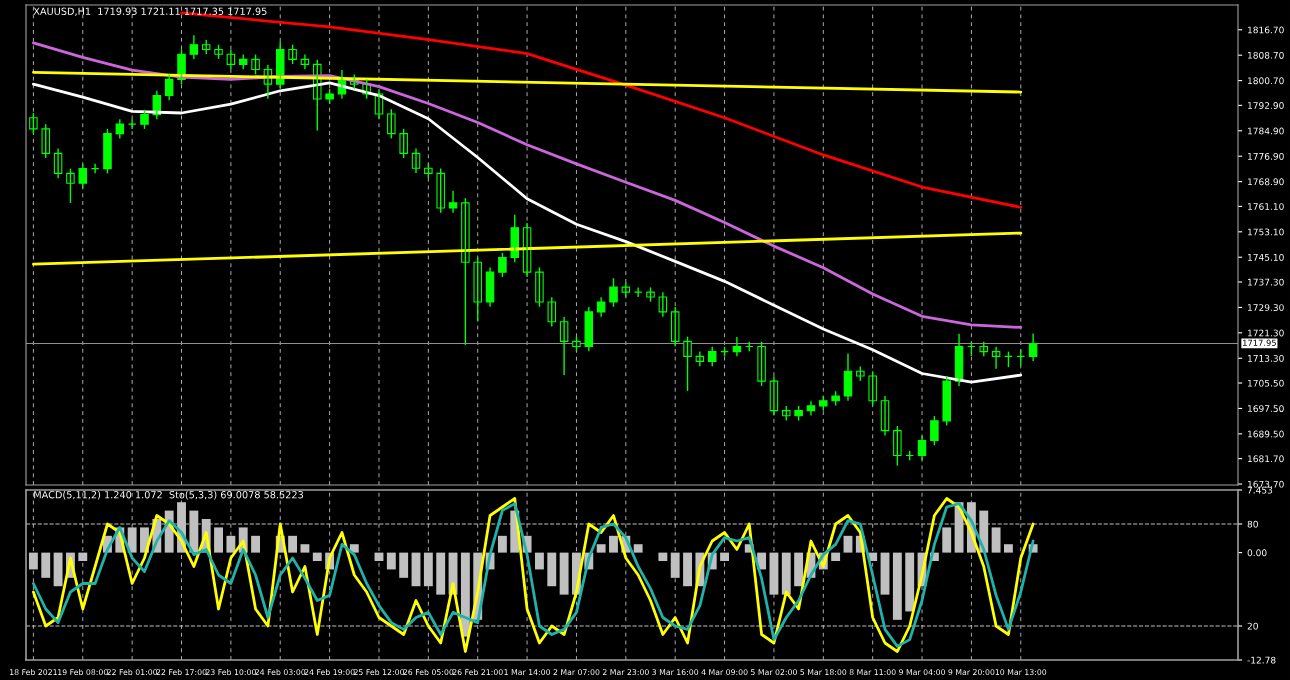 This screenshot has width=1290, height=680. Describe the element at coordinates (1259, 342) in the screenshot. I see `ref-line-label: 1717.95` at that location.